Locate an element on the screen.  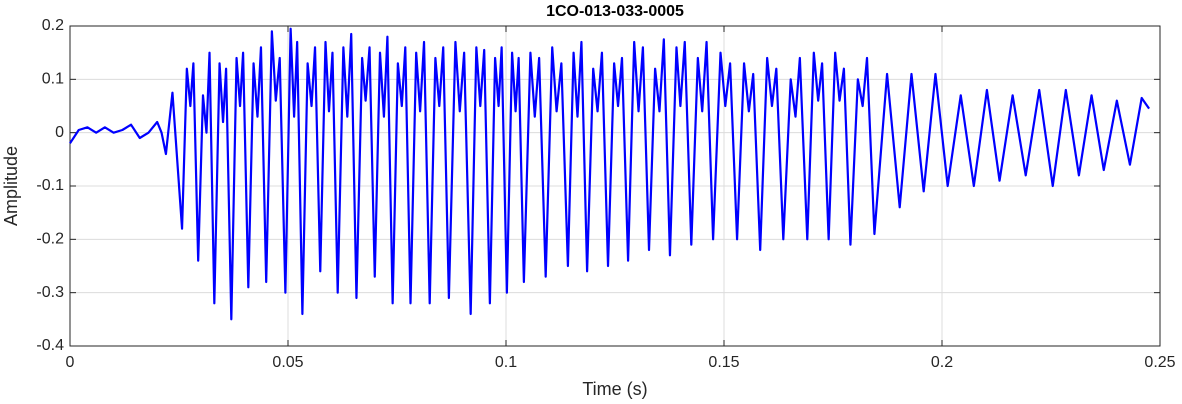
chart-title: 1CO-013-033-0005 is located at coordinates (615, 11).